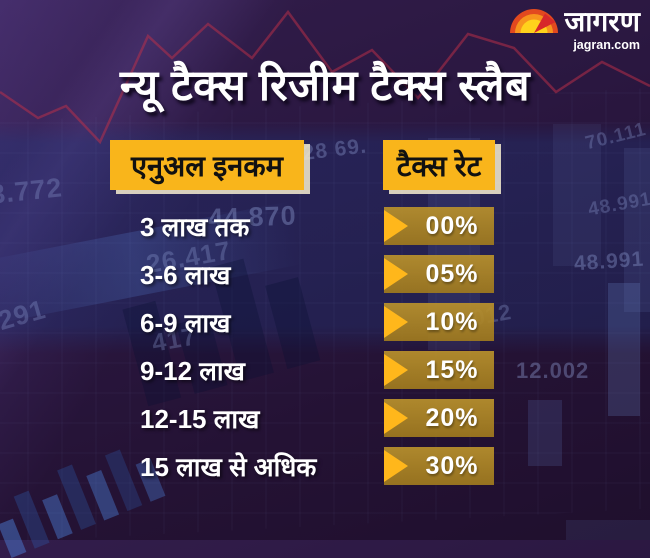  What do you see at coordinates (325, 370) in the screenshot?
I see `tax-slab-row: 9-12 लाख 15%` at bounding box center [325, 370].